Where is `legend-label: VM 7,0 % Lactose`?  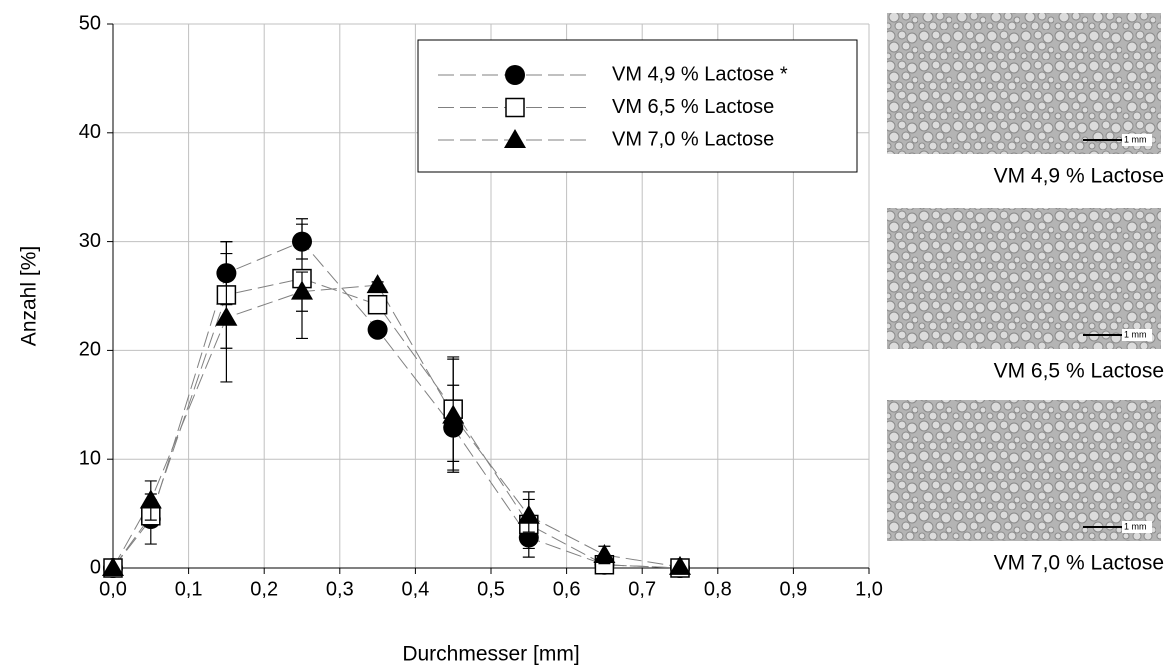 legend-label: VM 7,0 % Lactose is located at coordinates (693, 139).